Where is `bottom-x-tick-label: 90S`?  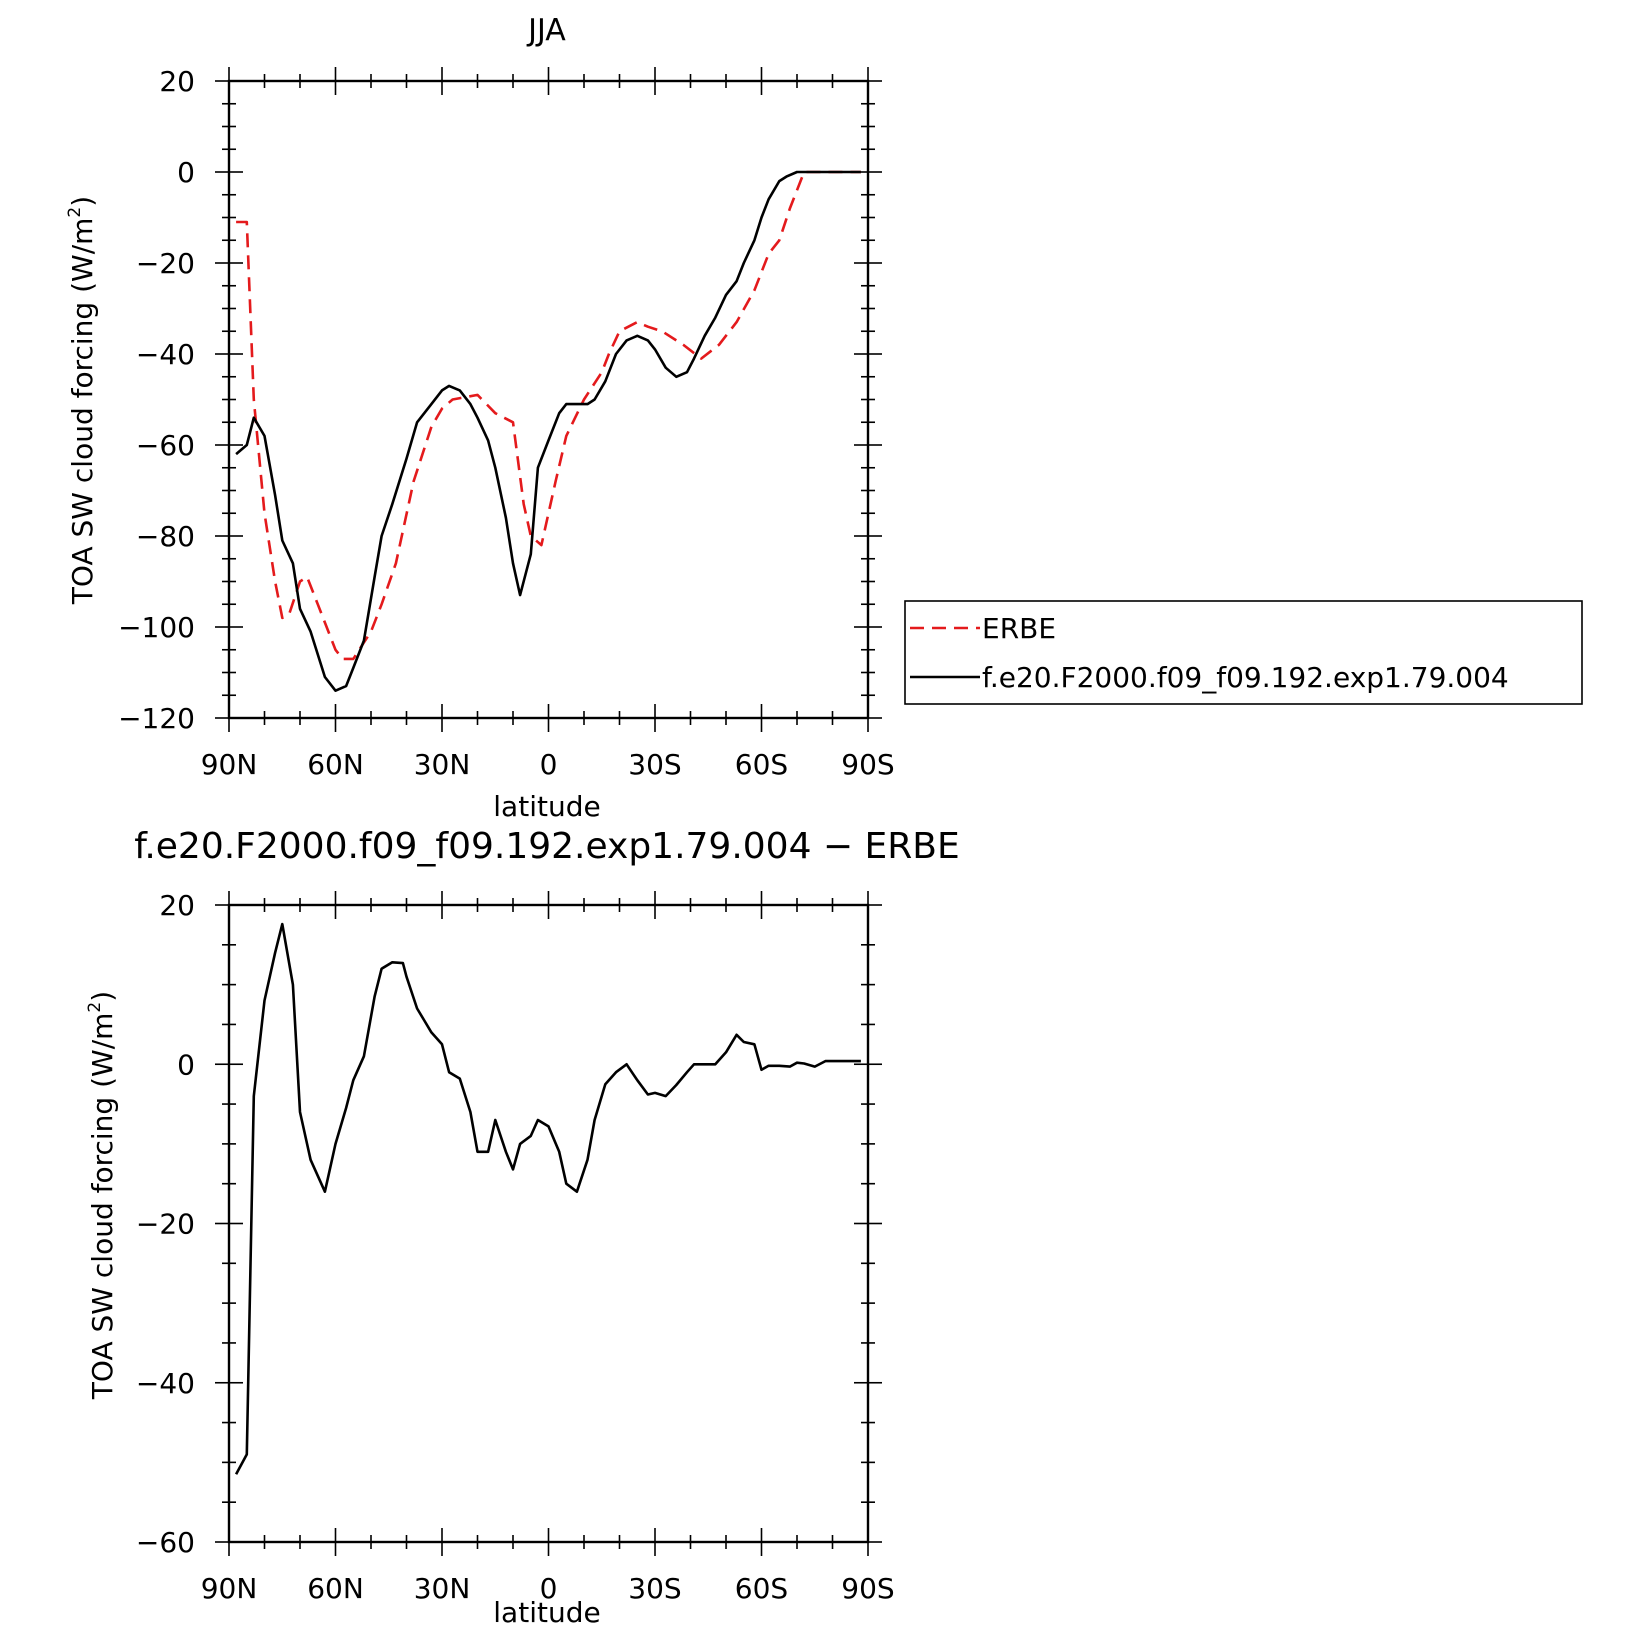
bottom-x-tick-label: 90S is located at coordinates (867, 1588).